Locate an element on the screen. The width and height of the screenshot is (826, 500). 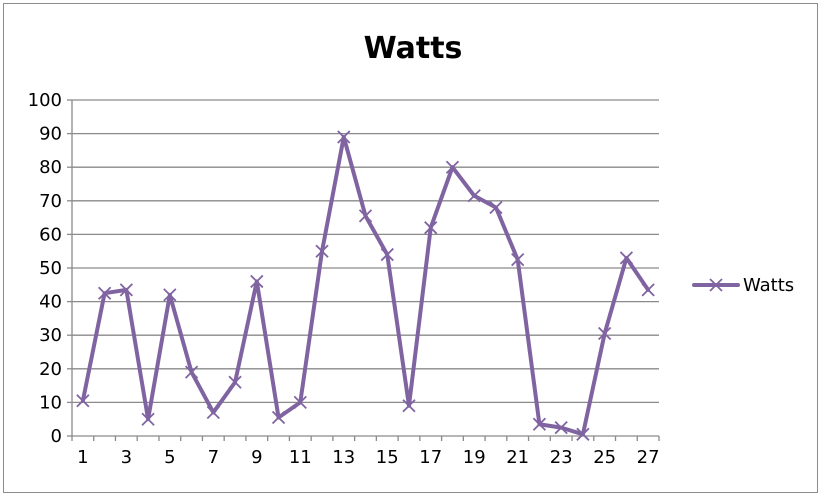
y-tick-label: 0 is located at coordinates (56, 436).